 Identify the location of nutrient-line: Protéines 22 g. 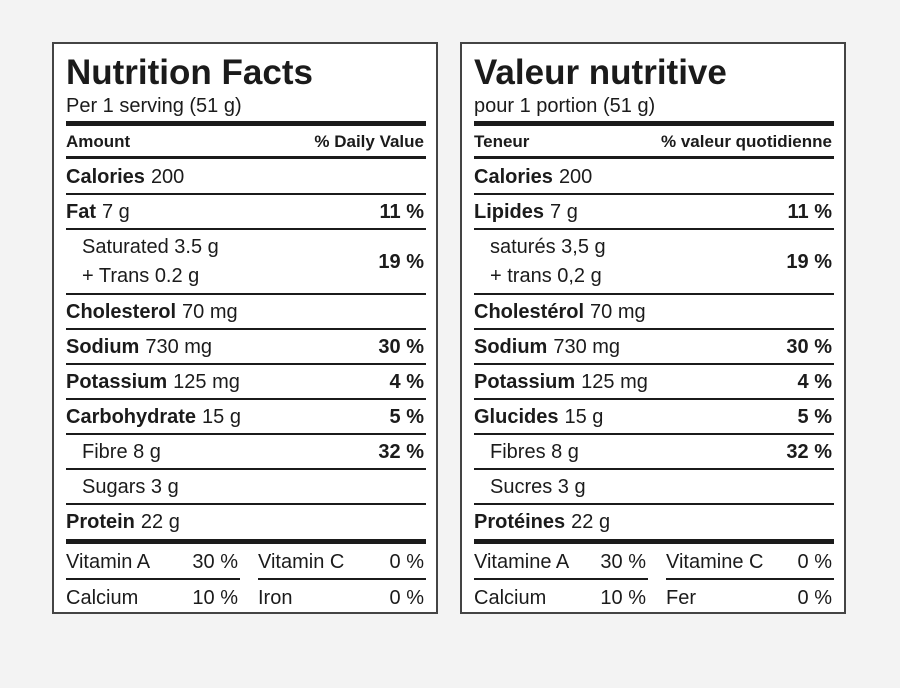
(542, 522).